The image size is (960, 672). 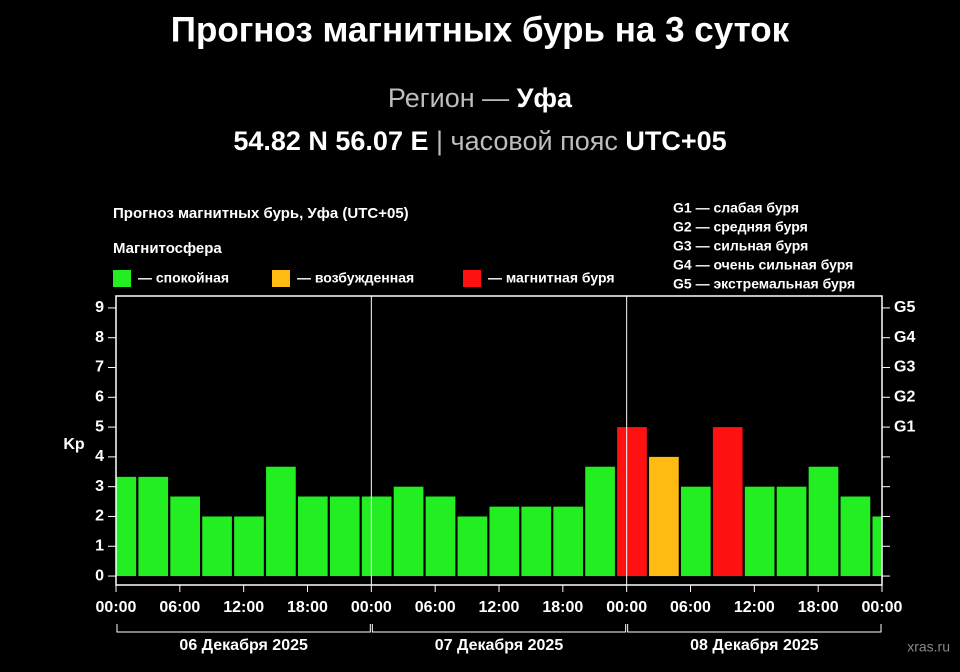 I want to click on y2-tick-label: G1, so click(x=904, y=426).